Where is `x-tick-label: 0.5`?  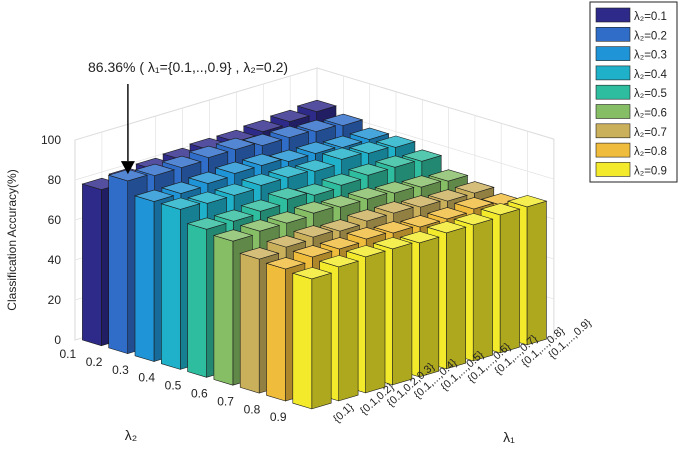 x-tick-label: 0.5 is located at coordinates (173, 386).